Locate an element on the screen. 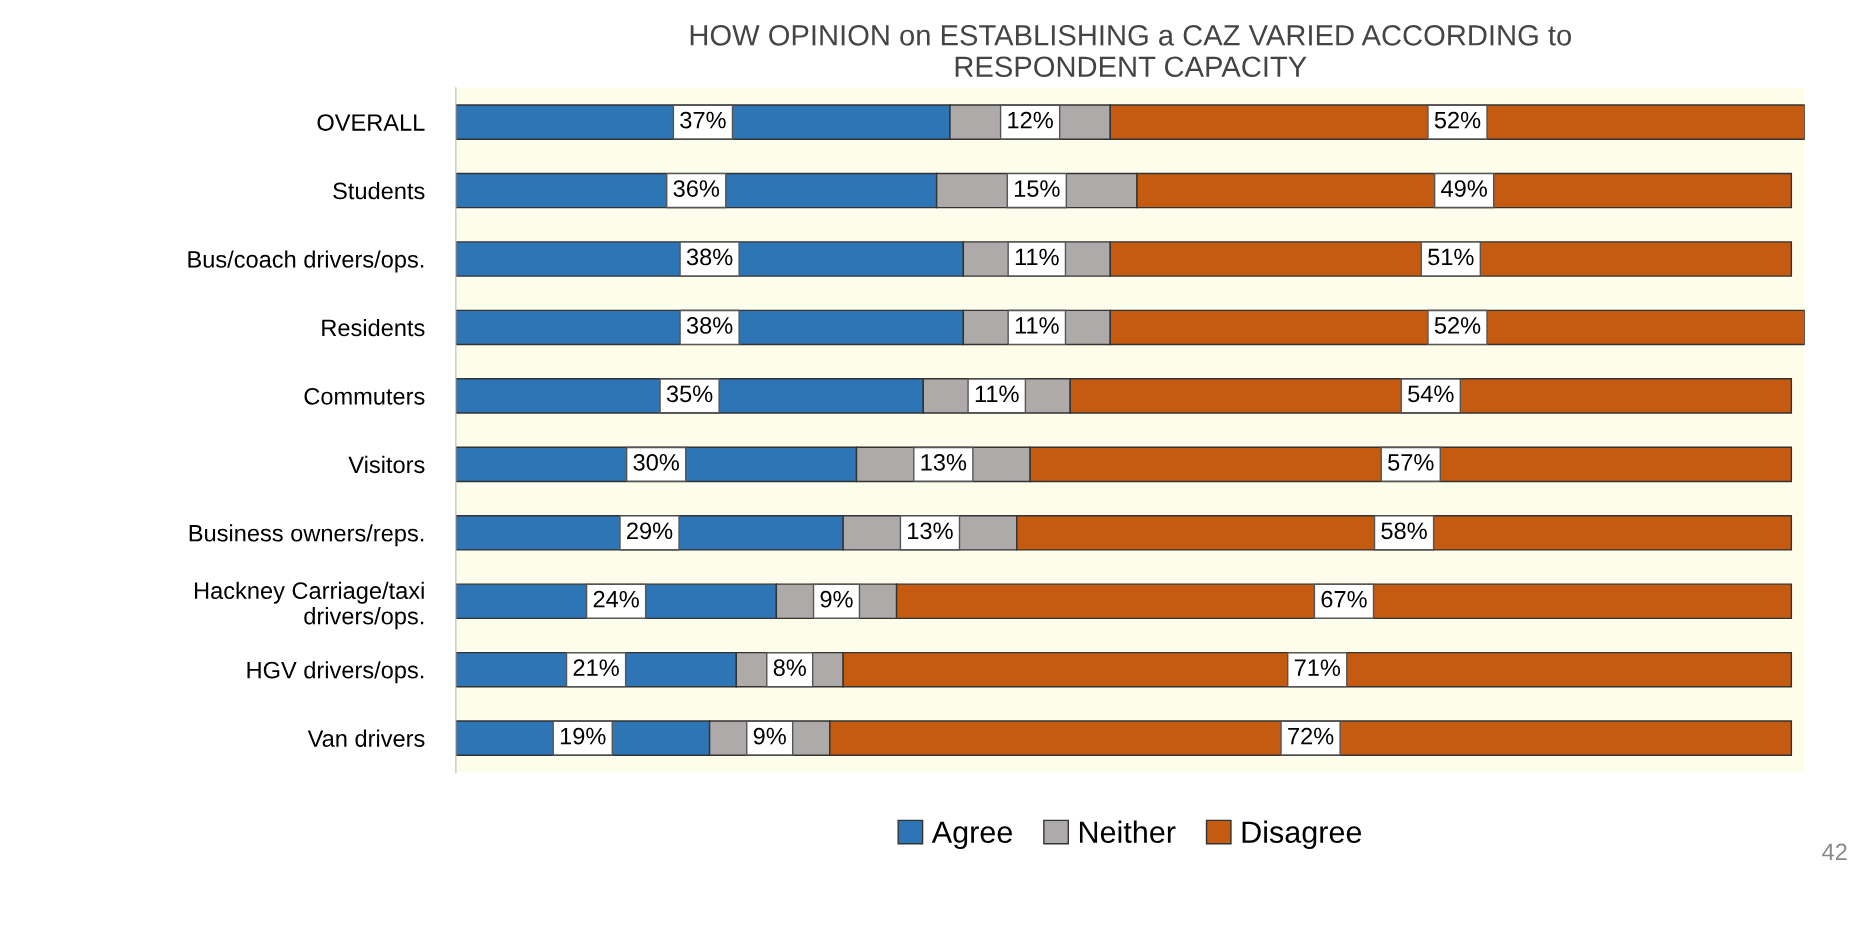 This screenshot has width=1876, height=925. y-tick-label: HGV drivers/ops. is located at coordinates (335, 672).